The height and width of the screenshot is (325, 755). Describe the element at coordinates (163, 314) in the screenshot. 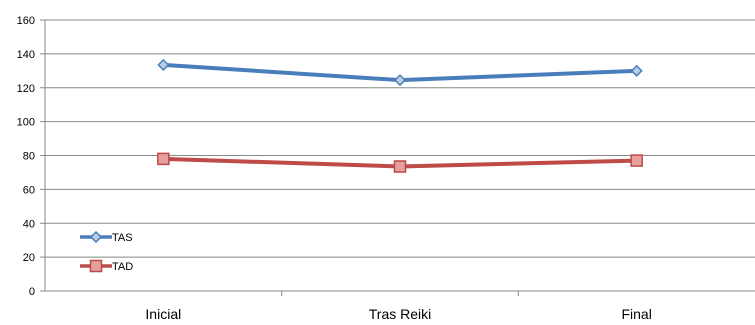

I see `x-tick-label: Inicial` at that location.